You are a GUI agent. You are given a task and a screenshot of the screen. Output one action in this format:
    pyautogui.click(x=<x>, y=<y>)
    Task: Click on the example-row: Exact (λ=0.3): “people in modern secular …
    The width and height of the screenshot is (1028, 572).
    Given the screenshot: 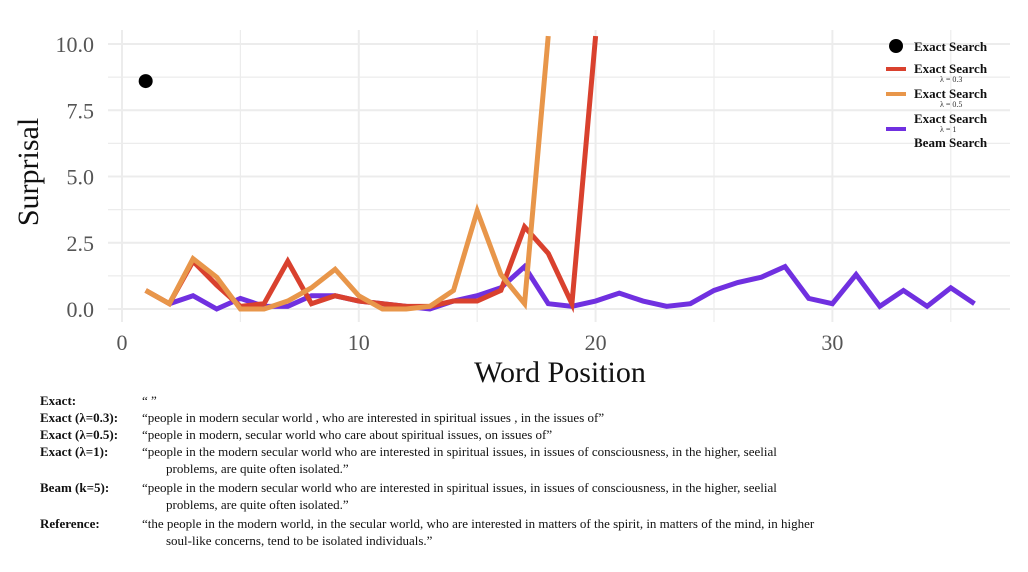 What is the action you would take?
    pyautogui.click(x=520, y=417)
    